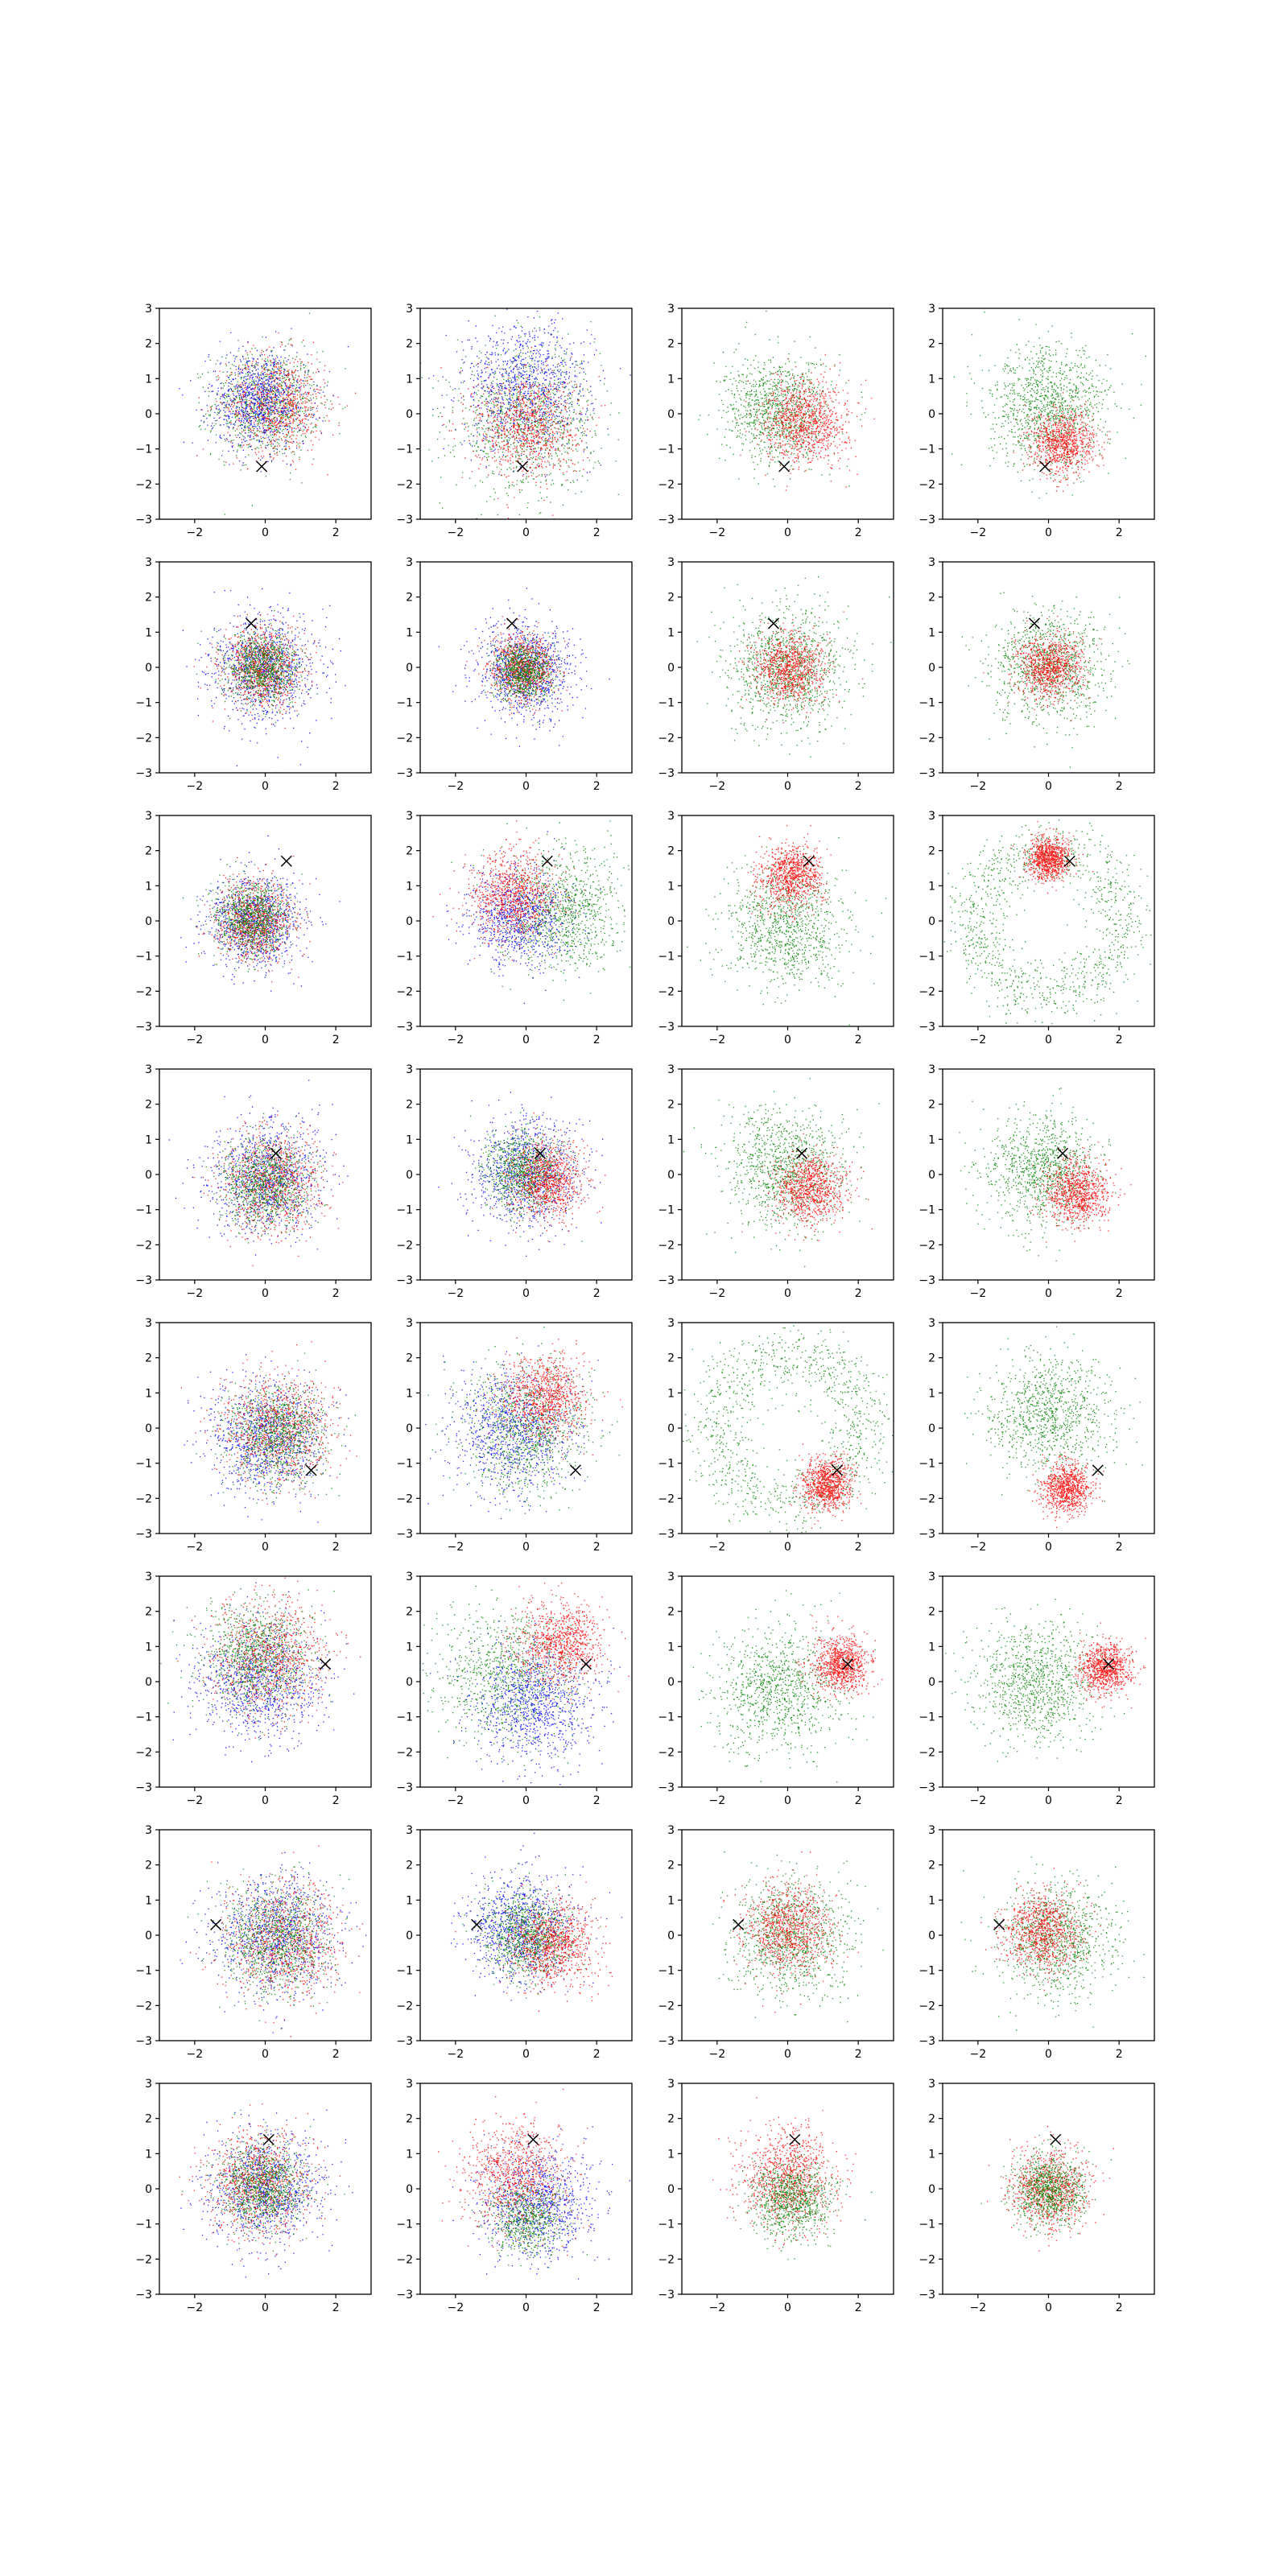 This screenshot has height=2576, width=1288. I want to click on subplot-r1-c0: −2 0 2 −3 −2 −1 0 1 2 3, so click(253, 674).